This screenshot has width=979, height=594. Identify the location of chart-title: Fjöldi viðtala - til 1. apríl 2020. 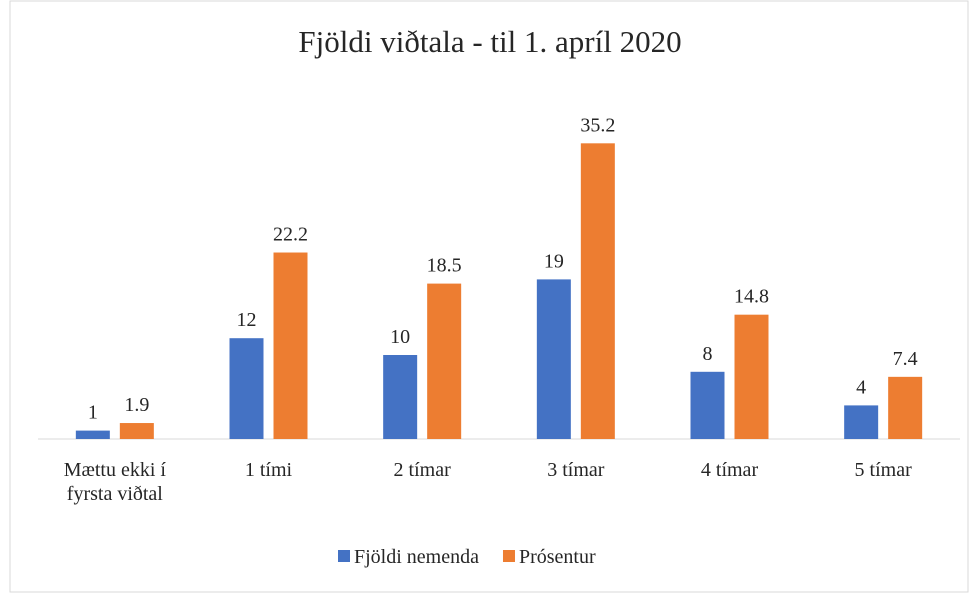
(489, 41).